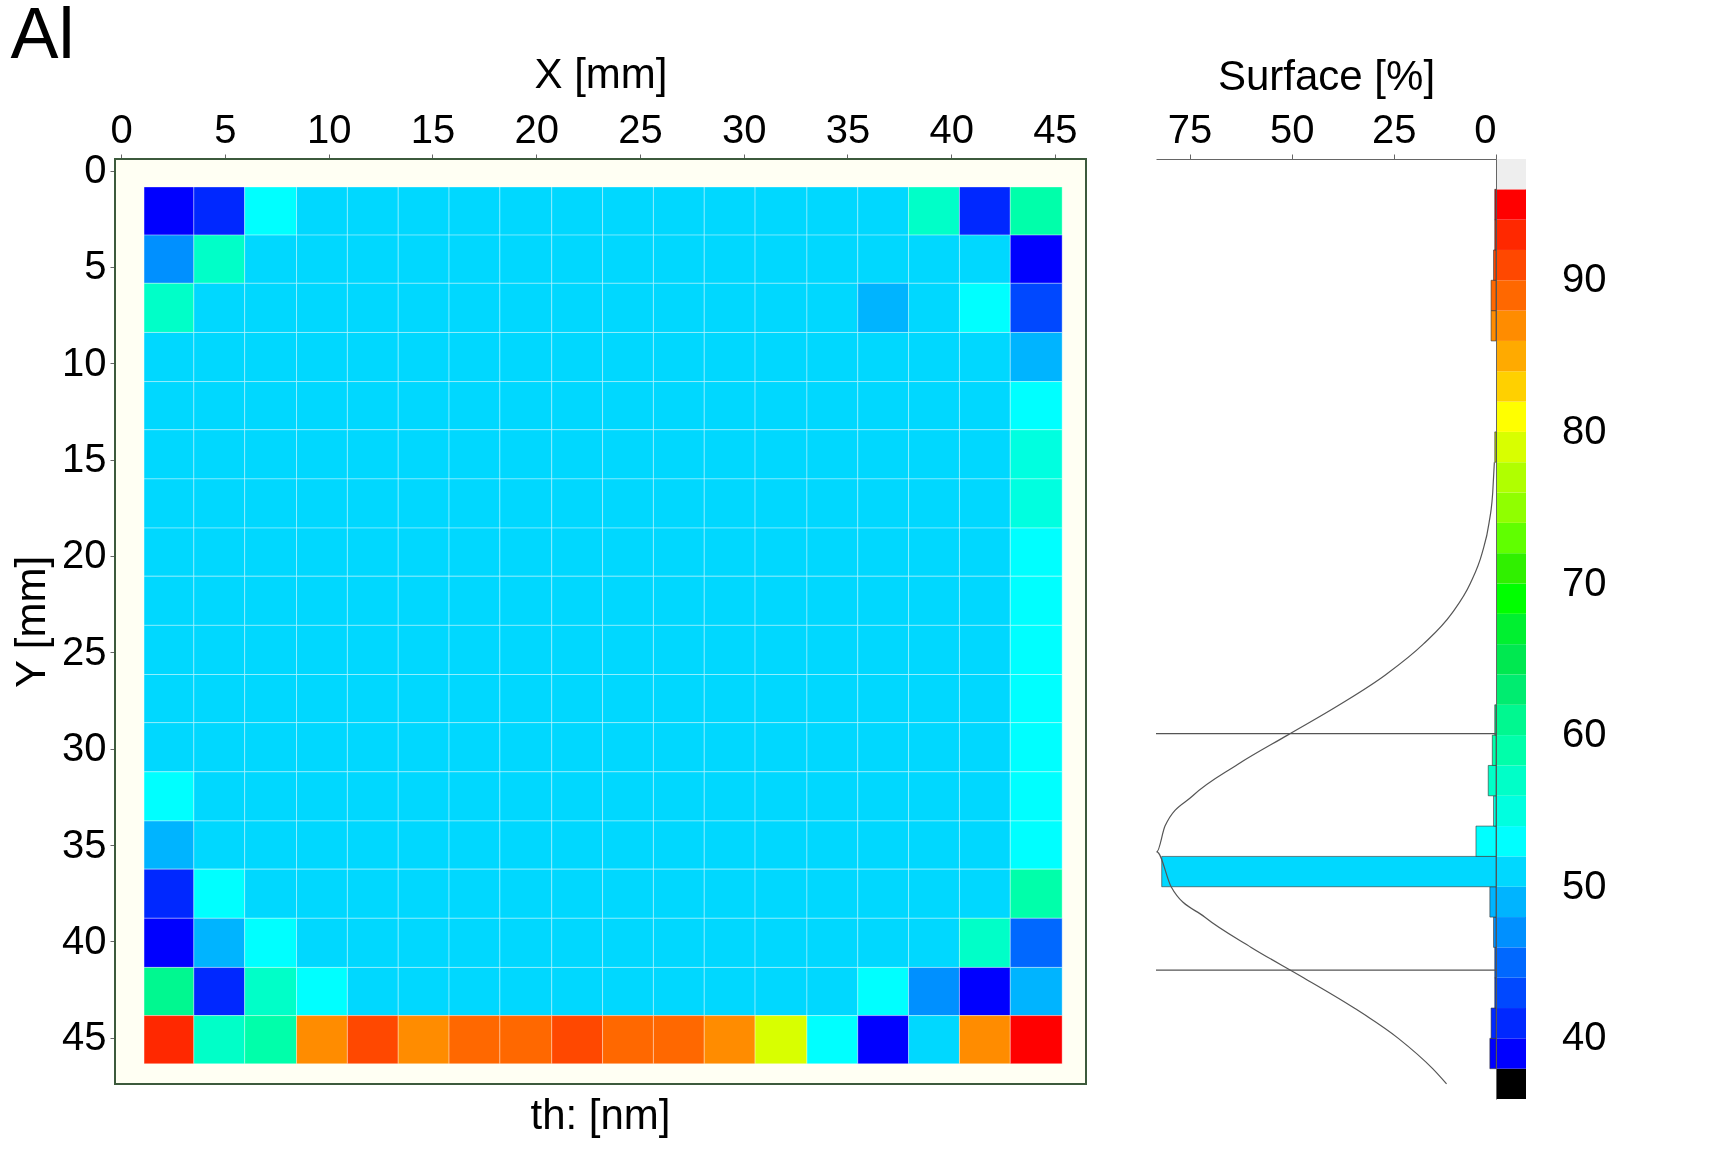 This screenshot has width=1712, height=1161. I want to click on x-tick-label: 20, so click(536, 128).